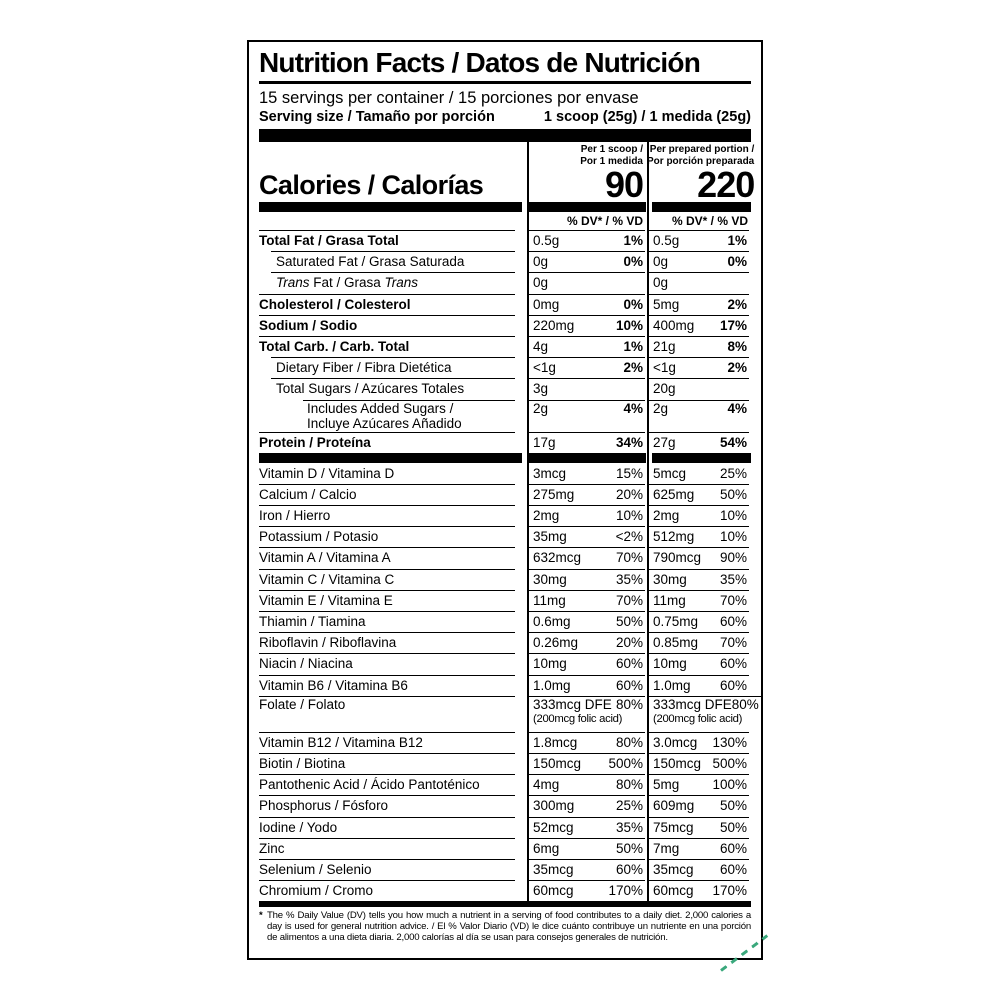 This screenshot has width=1000, height=1000. I want to click on amount-per-portion: 7mg, so click(666, 848).